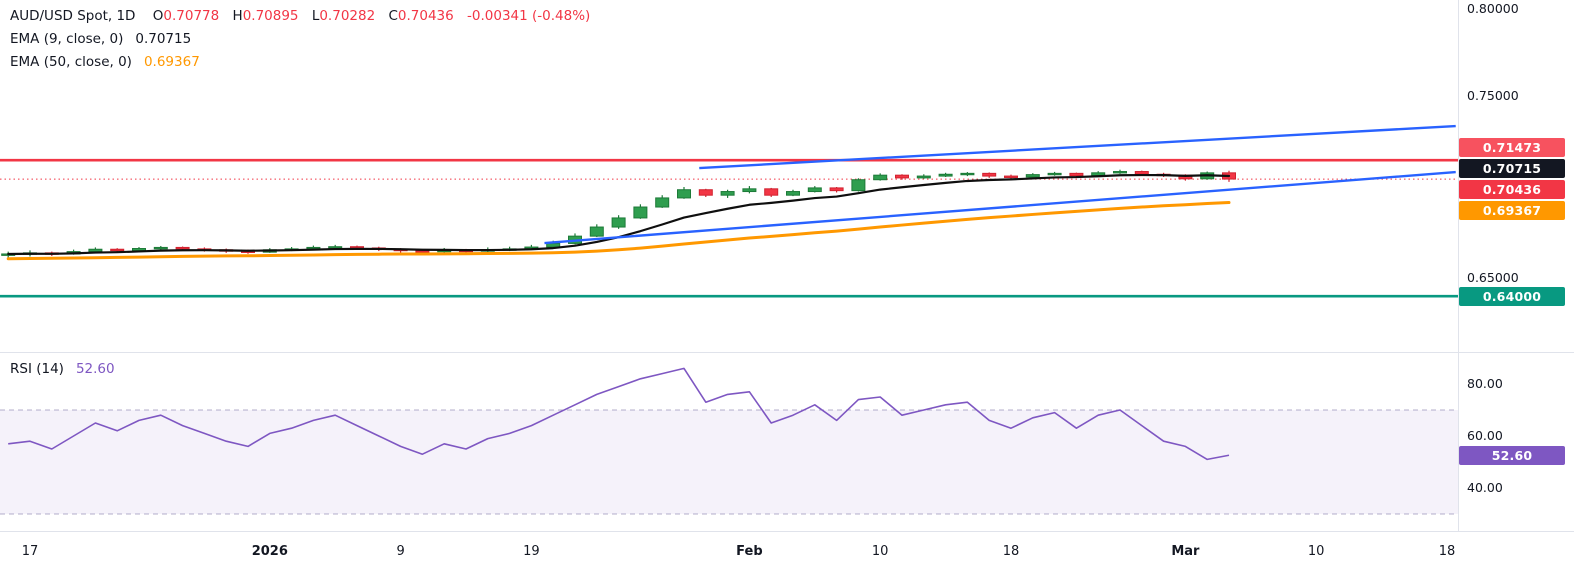  Describe the element at coordinates (1512, 190) in the screenshot. I see `price-badge: 0.70436` at that location.